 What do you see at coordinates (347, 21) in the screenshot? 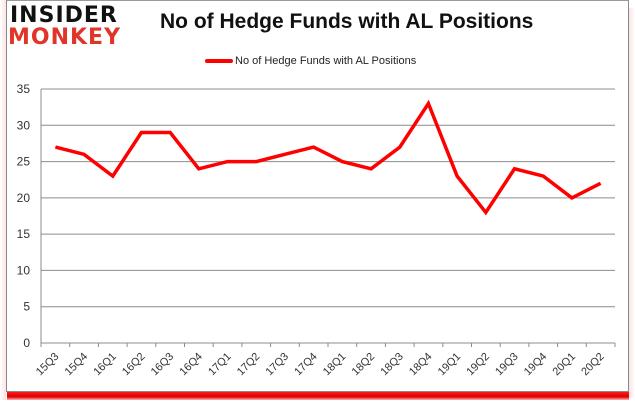
I see `chart-title: No of Hedge Funds with AL Positions` at bounding box center [347, 21].